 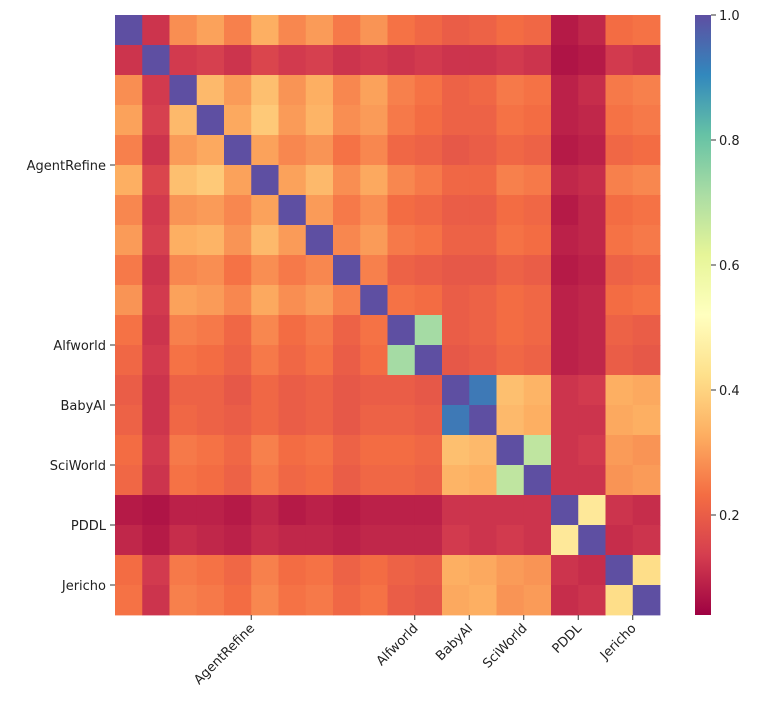 I want to click on y-tick-label: AgentRefine, so click(x=66, y=166).